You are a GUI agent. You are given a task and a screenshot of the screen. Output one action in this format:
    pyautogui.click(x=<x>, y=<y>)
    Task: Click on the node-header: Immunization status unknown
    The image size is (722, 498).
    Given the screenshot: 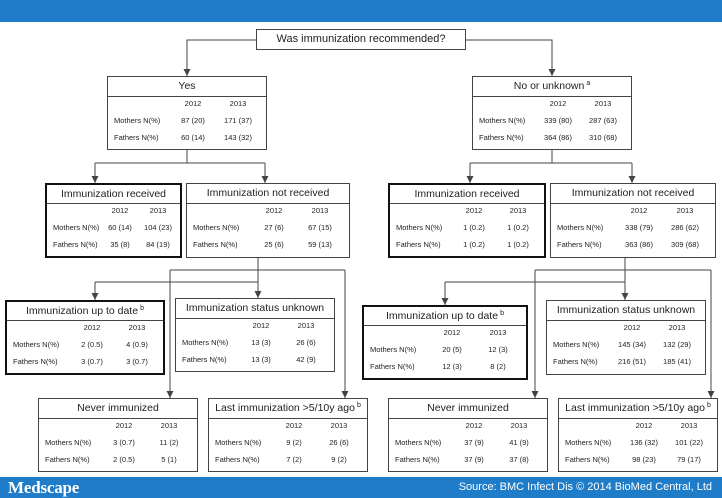 What is the action you would take?
    pyautogui.click(x=626, y=311)
    